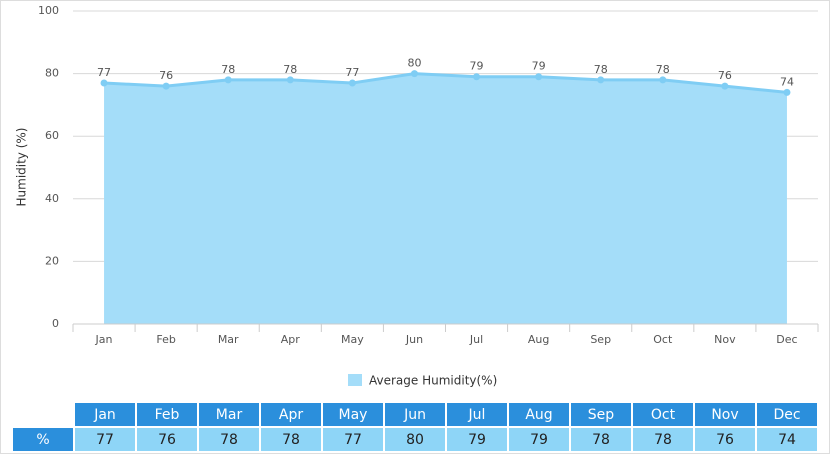  I want to click on header-text: Dec, so click(786, 415).